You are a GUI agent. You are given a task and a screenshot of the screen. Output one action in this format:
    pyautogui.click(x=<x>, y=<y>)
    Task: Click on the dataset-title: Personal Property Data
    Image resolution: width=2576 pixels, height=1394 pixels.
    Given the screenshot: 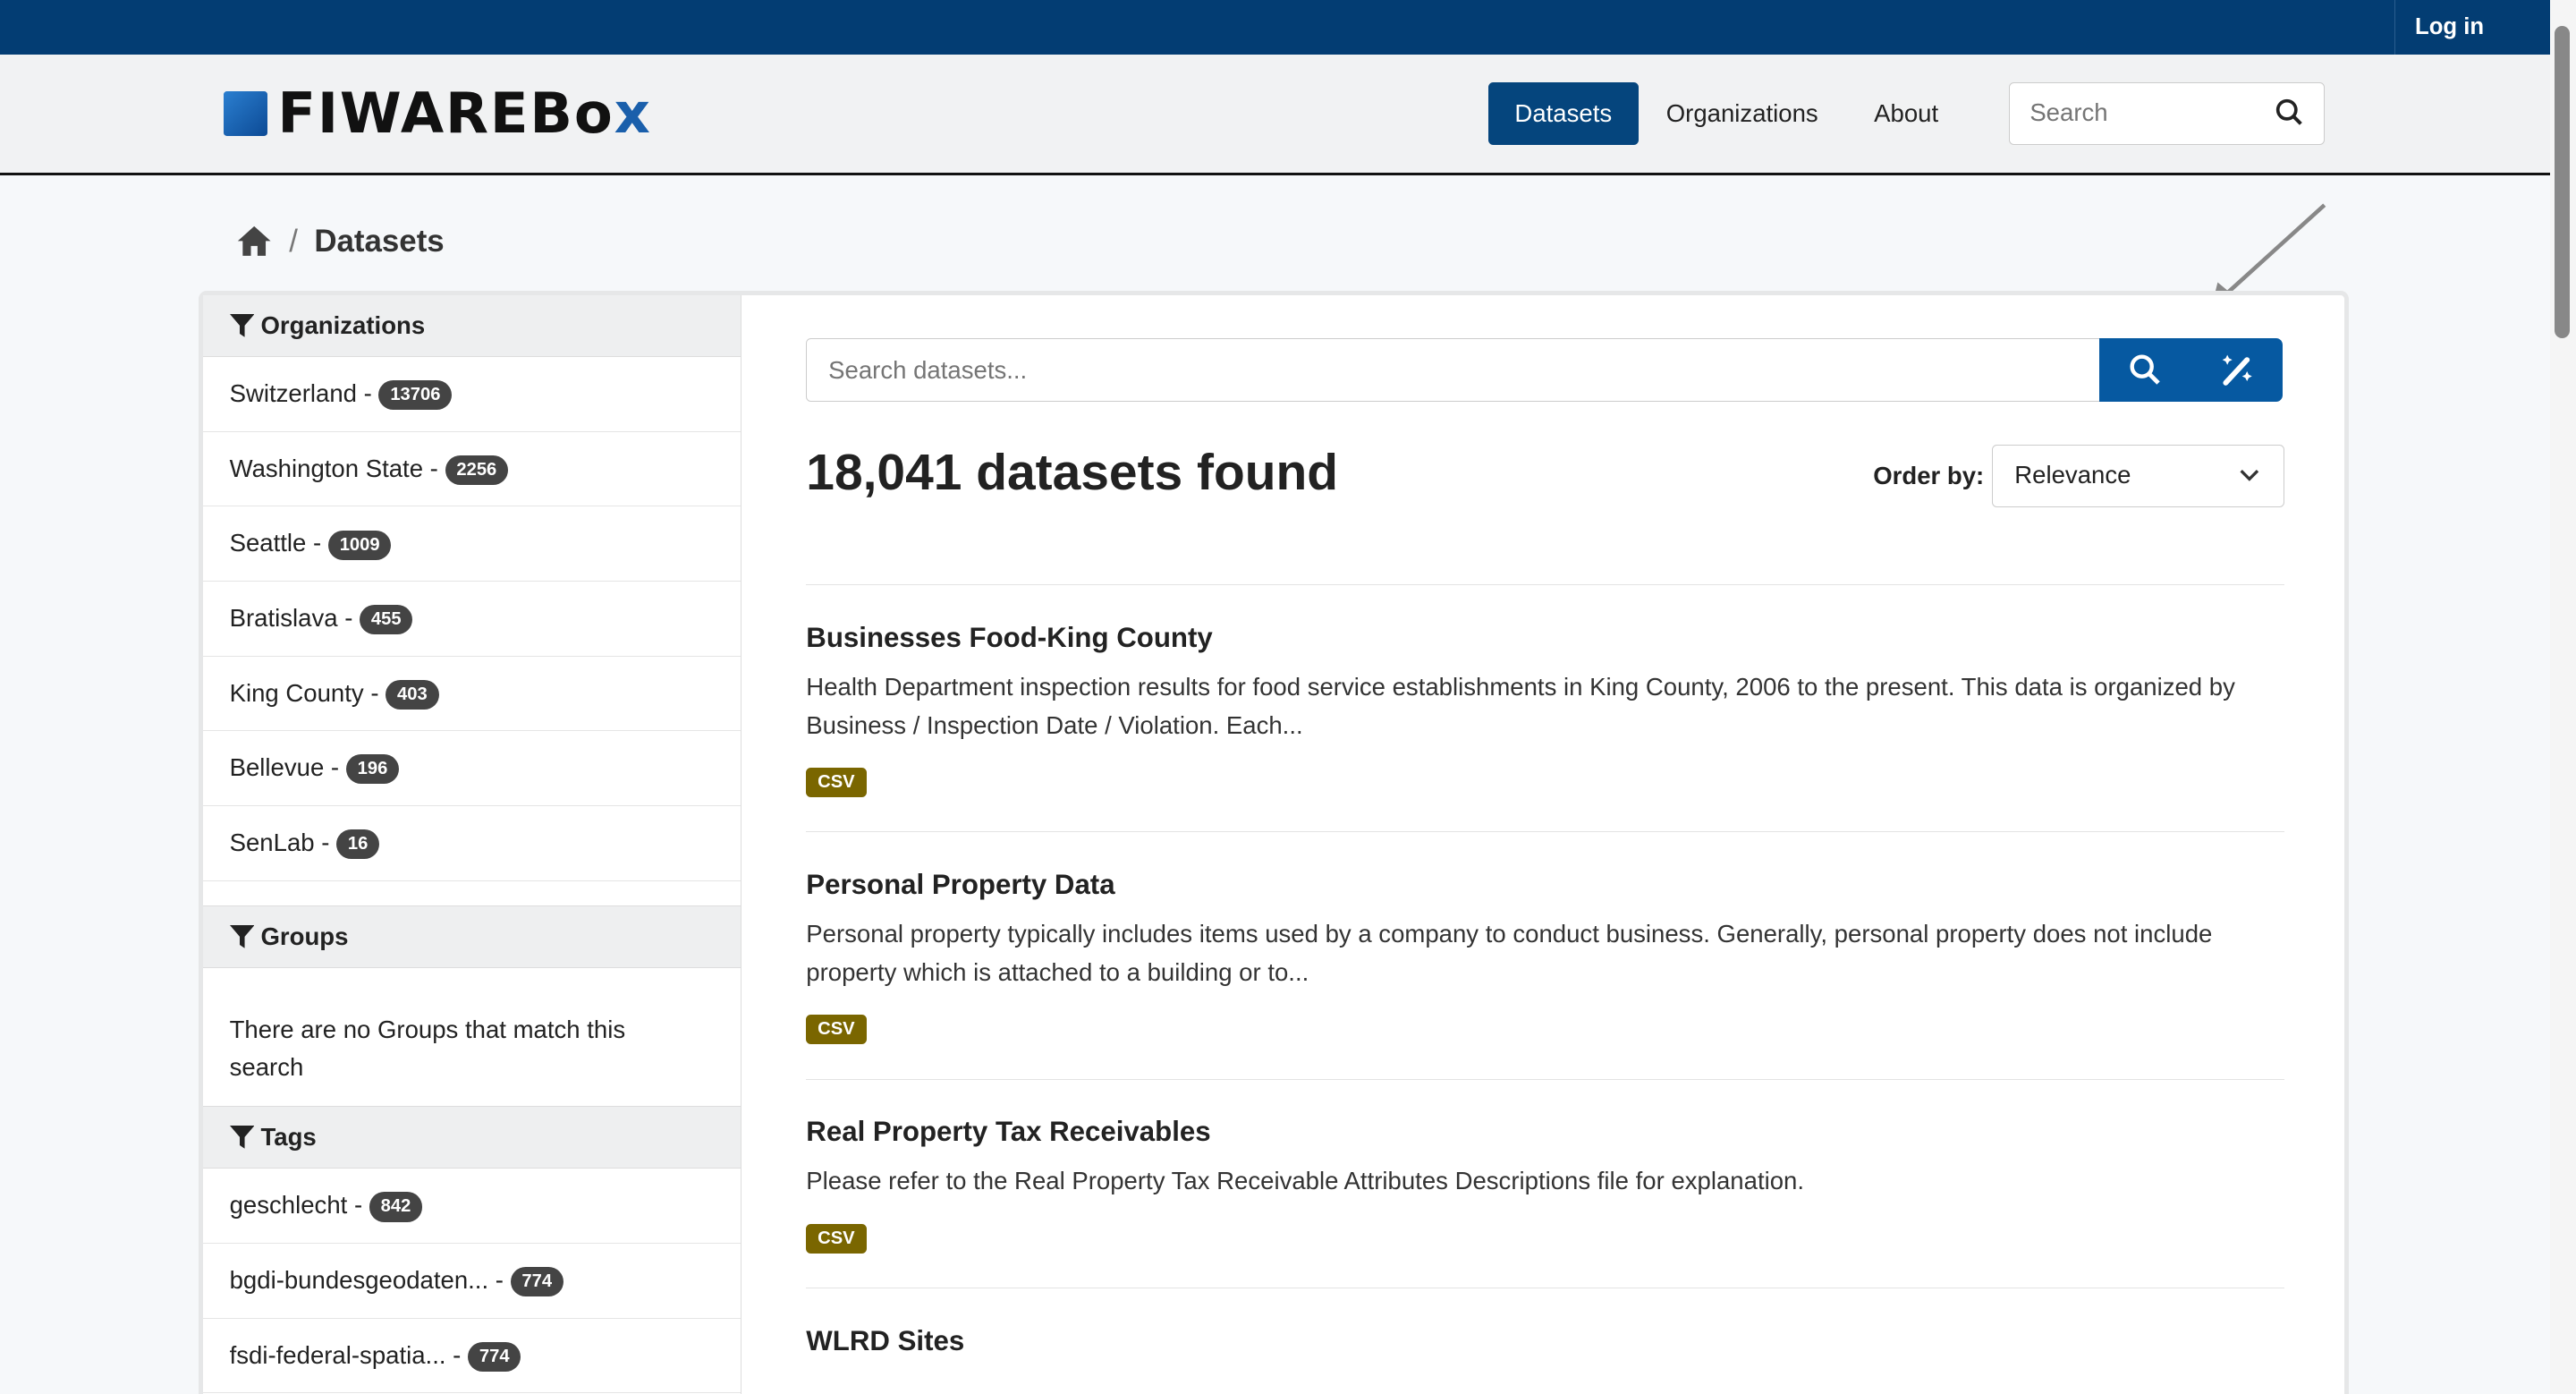 What is the action you would take?
    pyautogui.click(x=960, y=884)
    